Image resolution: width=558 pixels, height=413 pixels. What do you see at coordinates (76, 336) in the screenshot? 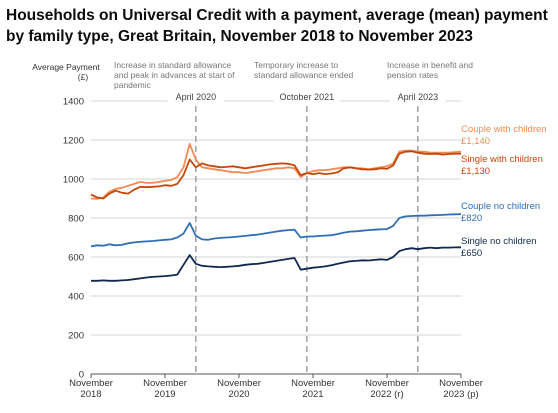
I see `y-tick-label: 200` at bounding box center [76, 336].